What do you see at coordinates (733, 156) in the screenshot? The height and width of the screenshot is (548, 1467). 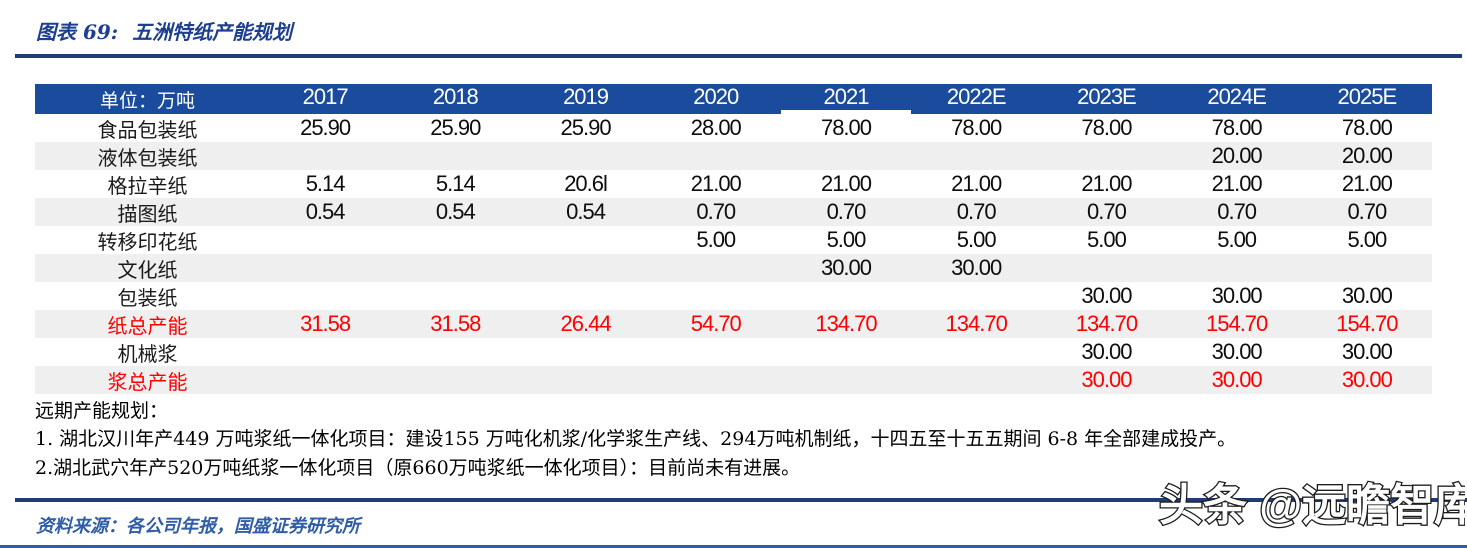 I see `table-row: 液体包装纸 20.00 20.00` at bounding box center [733, 156].